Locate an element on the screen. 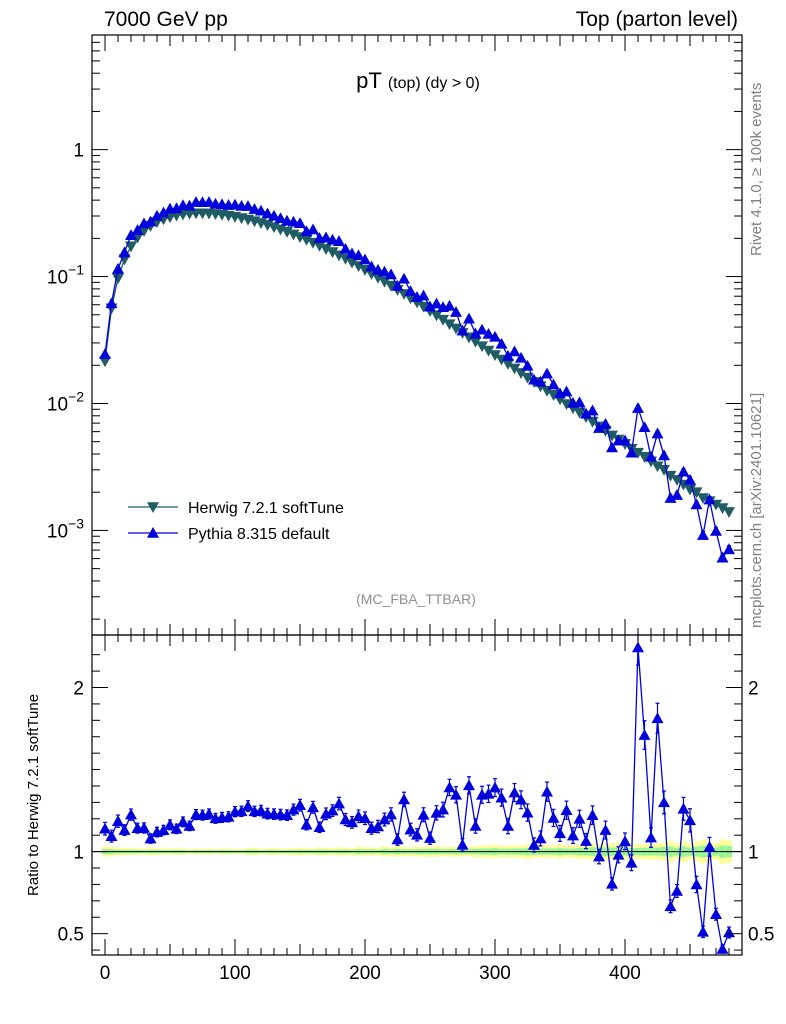 Image resolution: width=786 pixels, height=1024 pixels. legend-marker is located at coordinates (153, 532).